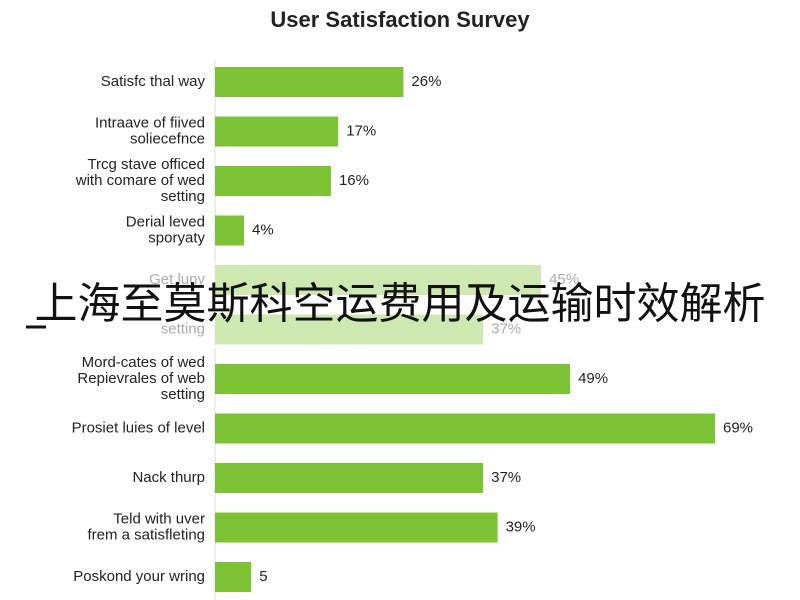 Image resolution: width=800 pixels, height=600 pixels. Describe the element at coordinates (167, 138) in the screenshot. I see `category-label-line: soliecefnce` at that location.